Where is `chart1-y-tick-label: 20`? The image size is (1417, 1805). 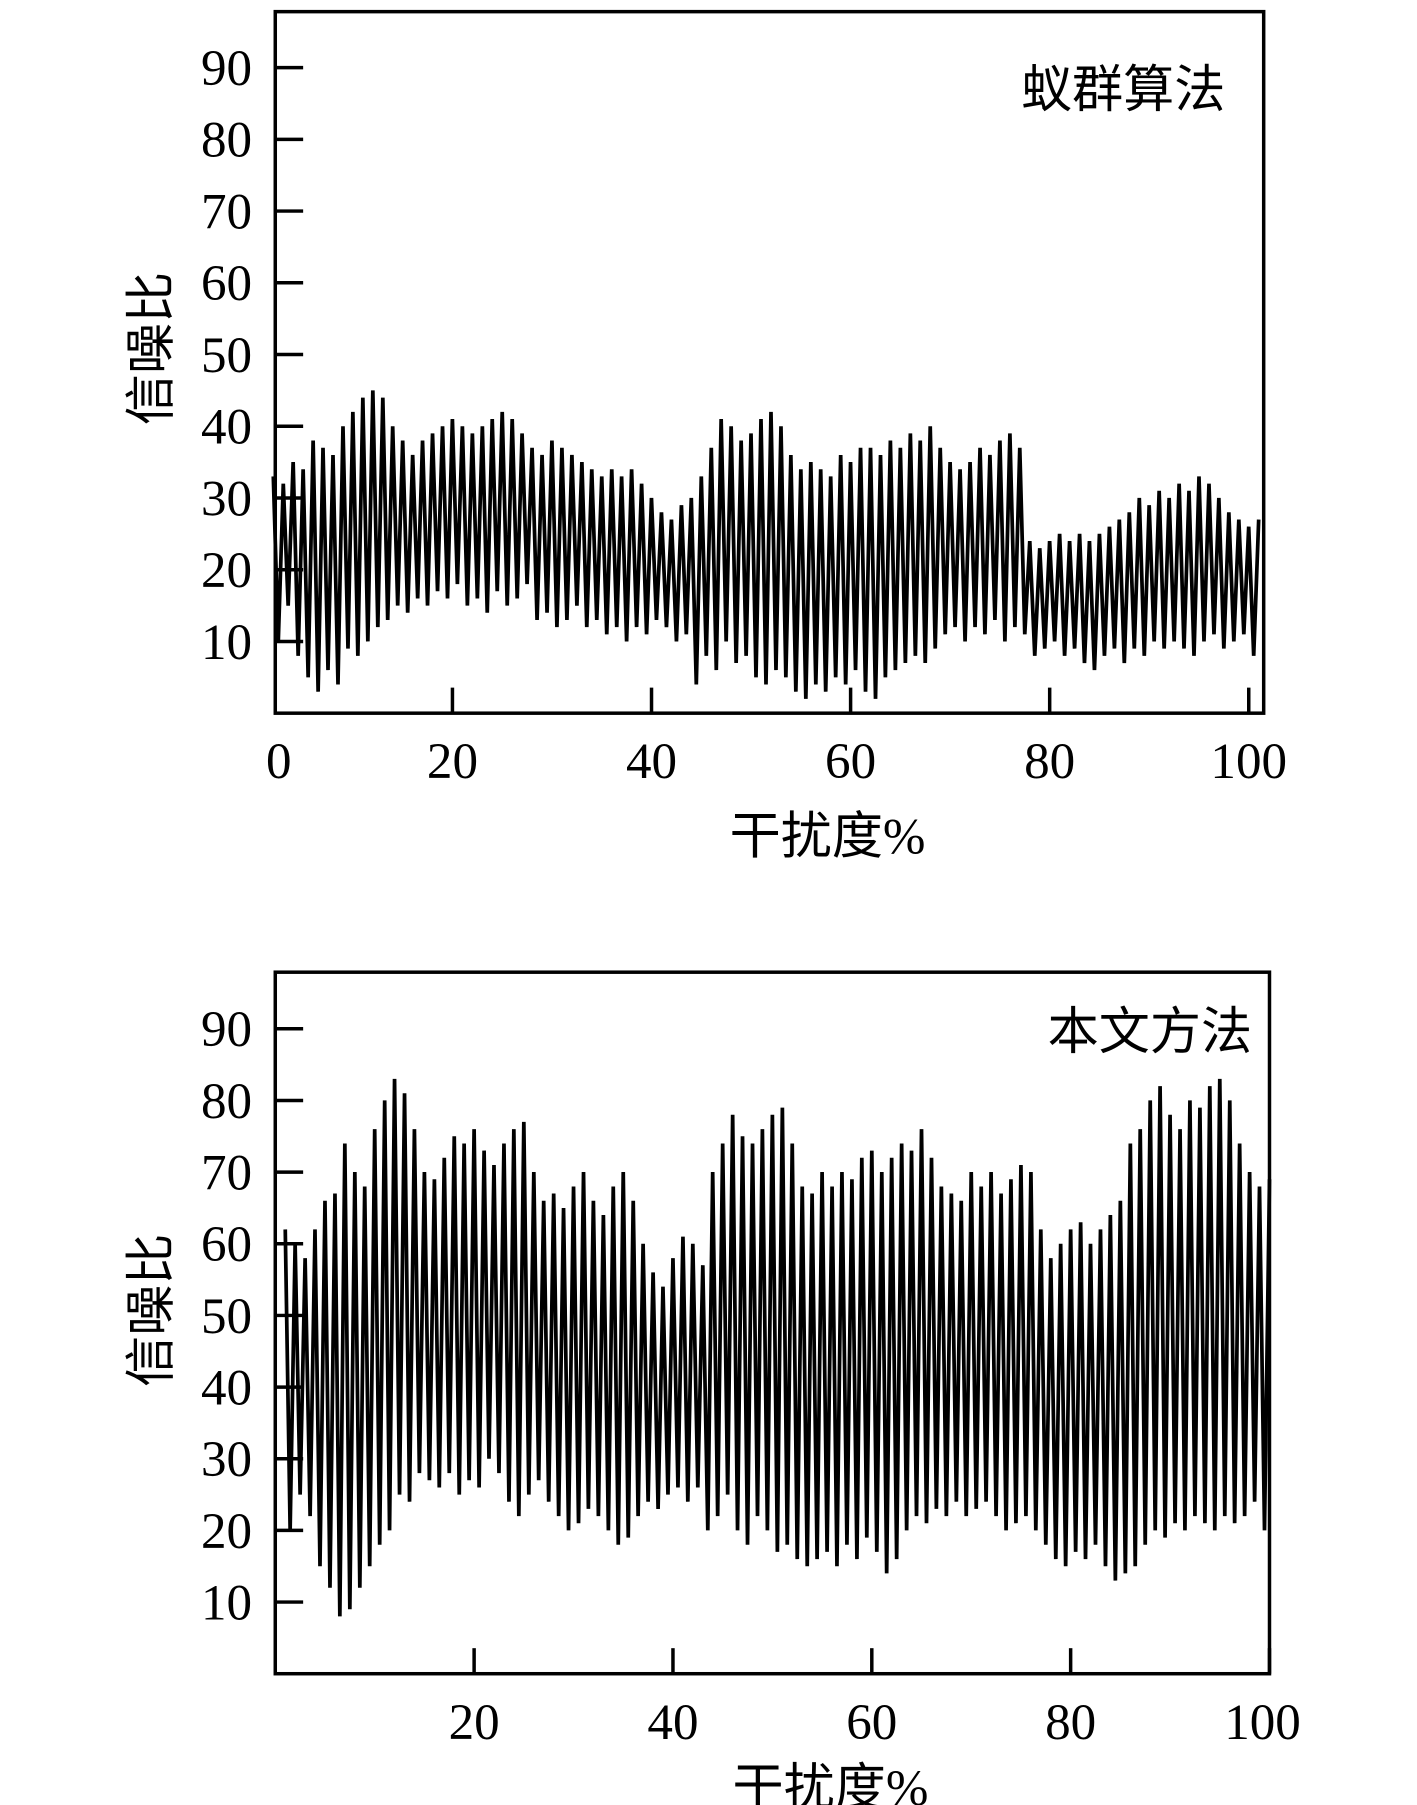 chart1-y-tick-label: 20 is located at coordinates (226, 570).